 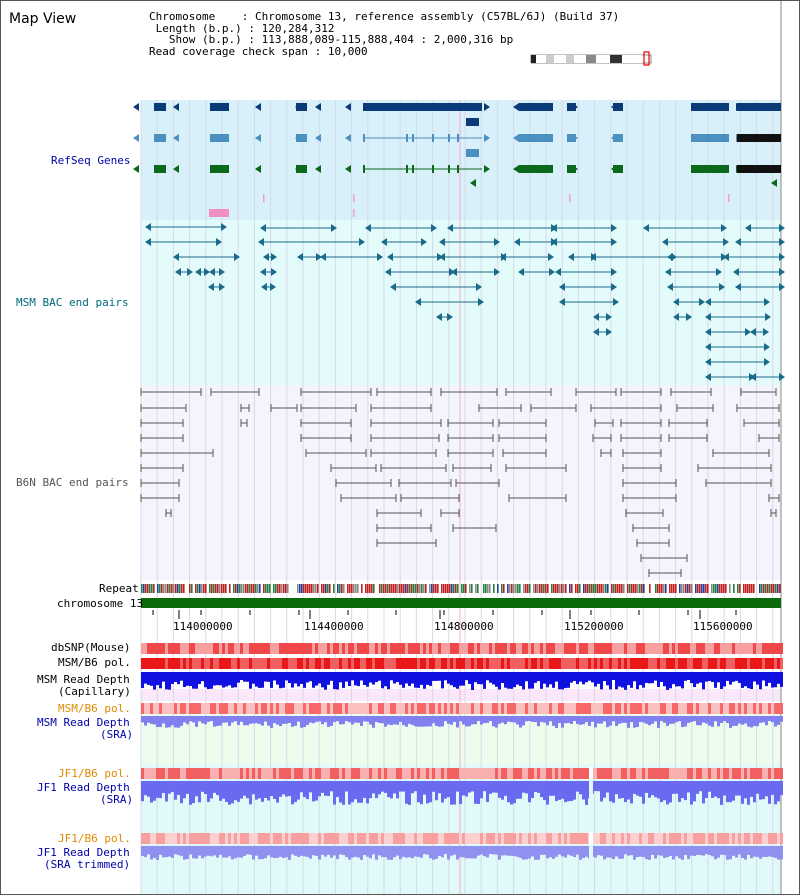 I want to click on track-label-msm-b6-pol-1: MSM/B6 pol., so click(x=94, y=662).